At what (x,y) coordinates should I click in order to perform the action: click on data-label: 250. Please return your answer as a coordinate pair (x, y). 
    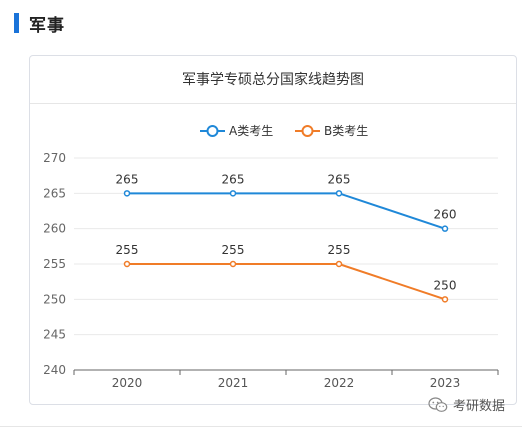
    Looking at the image, I should click on (445, 285).